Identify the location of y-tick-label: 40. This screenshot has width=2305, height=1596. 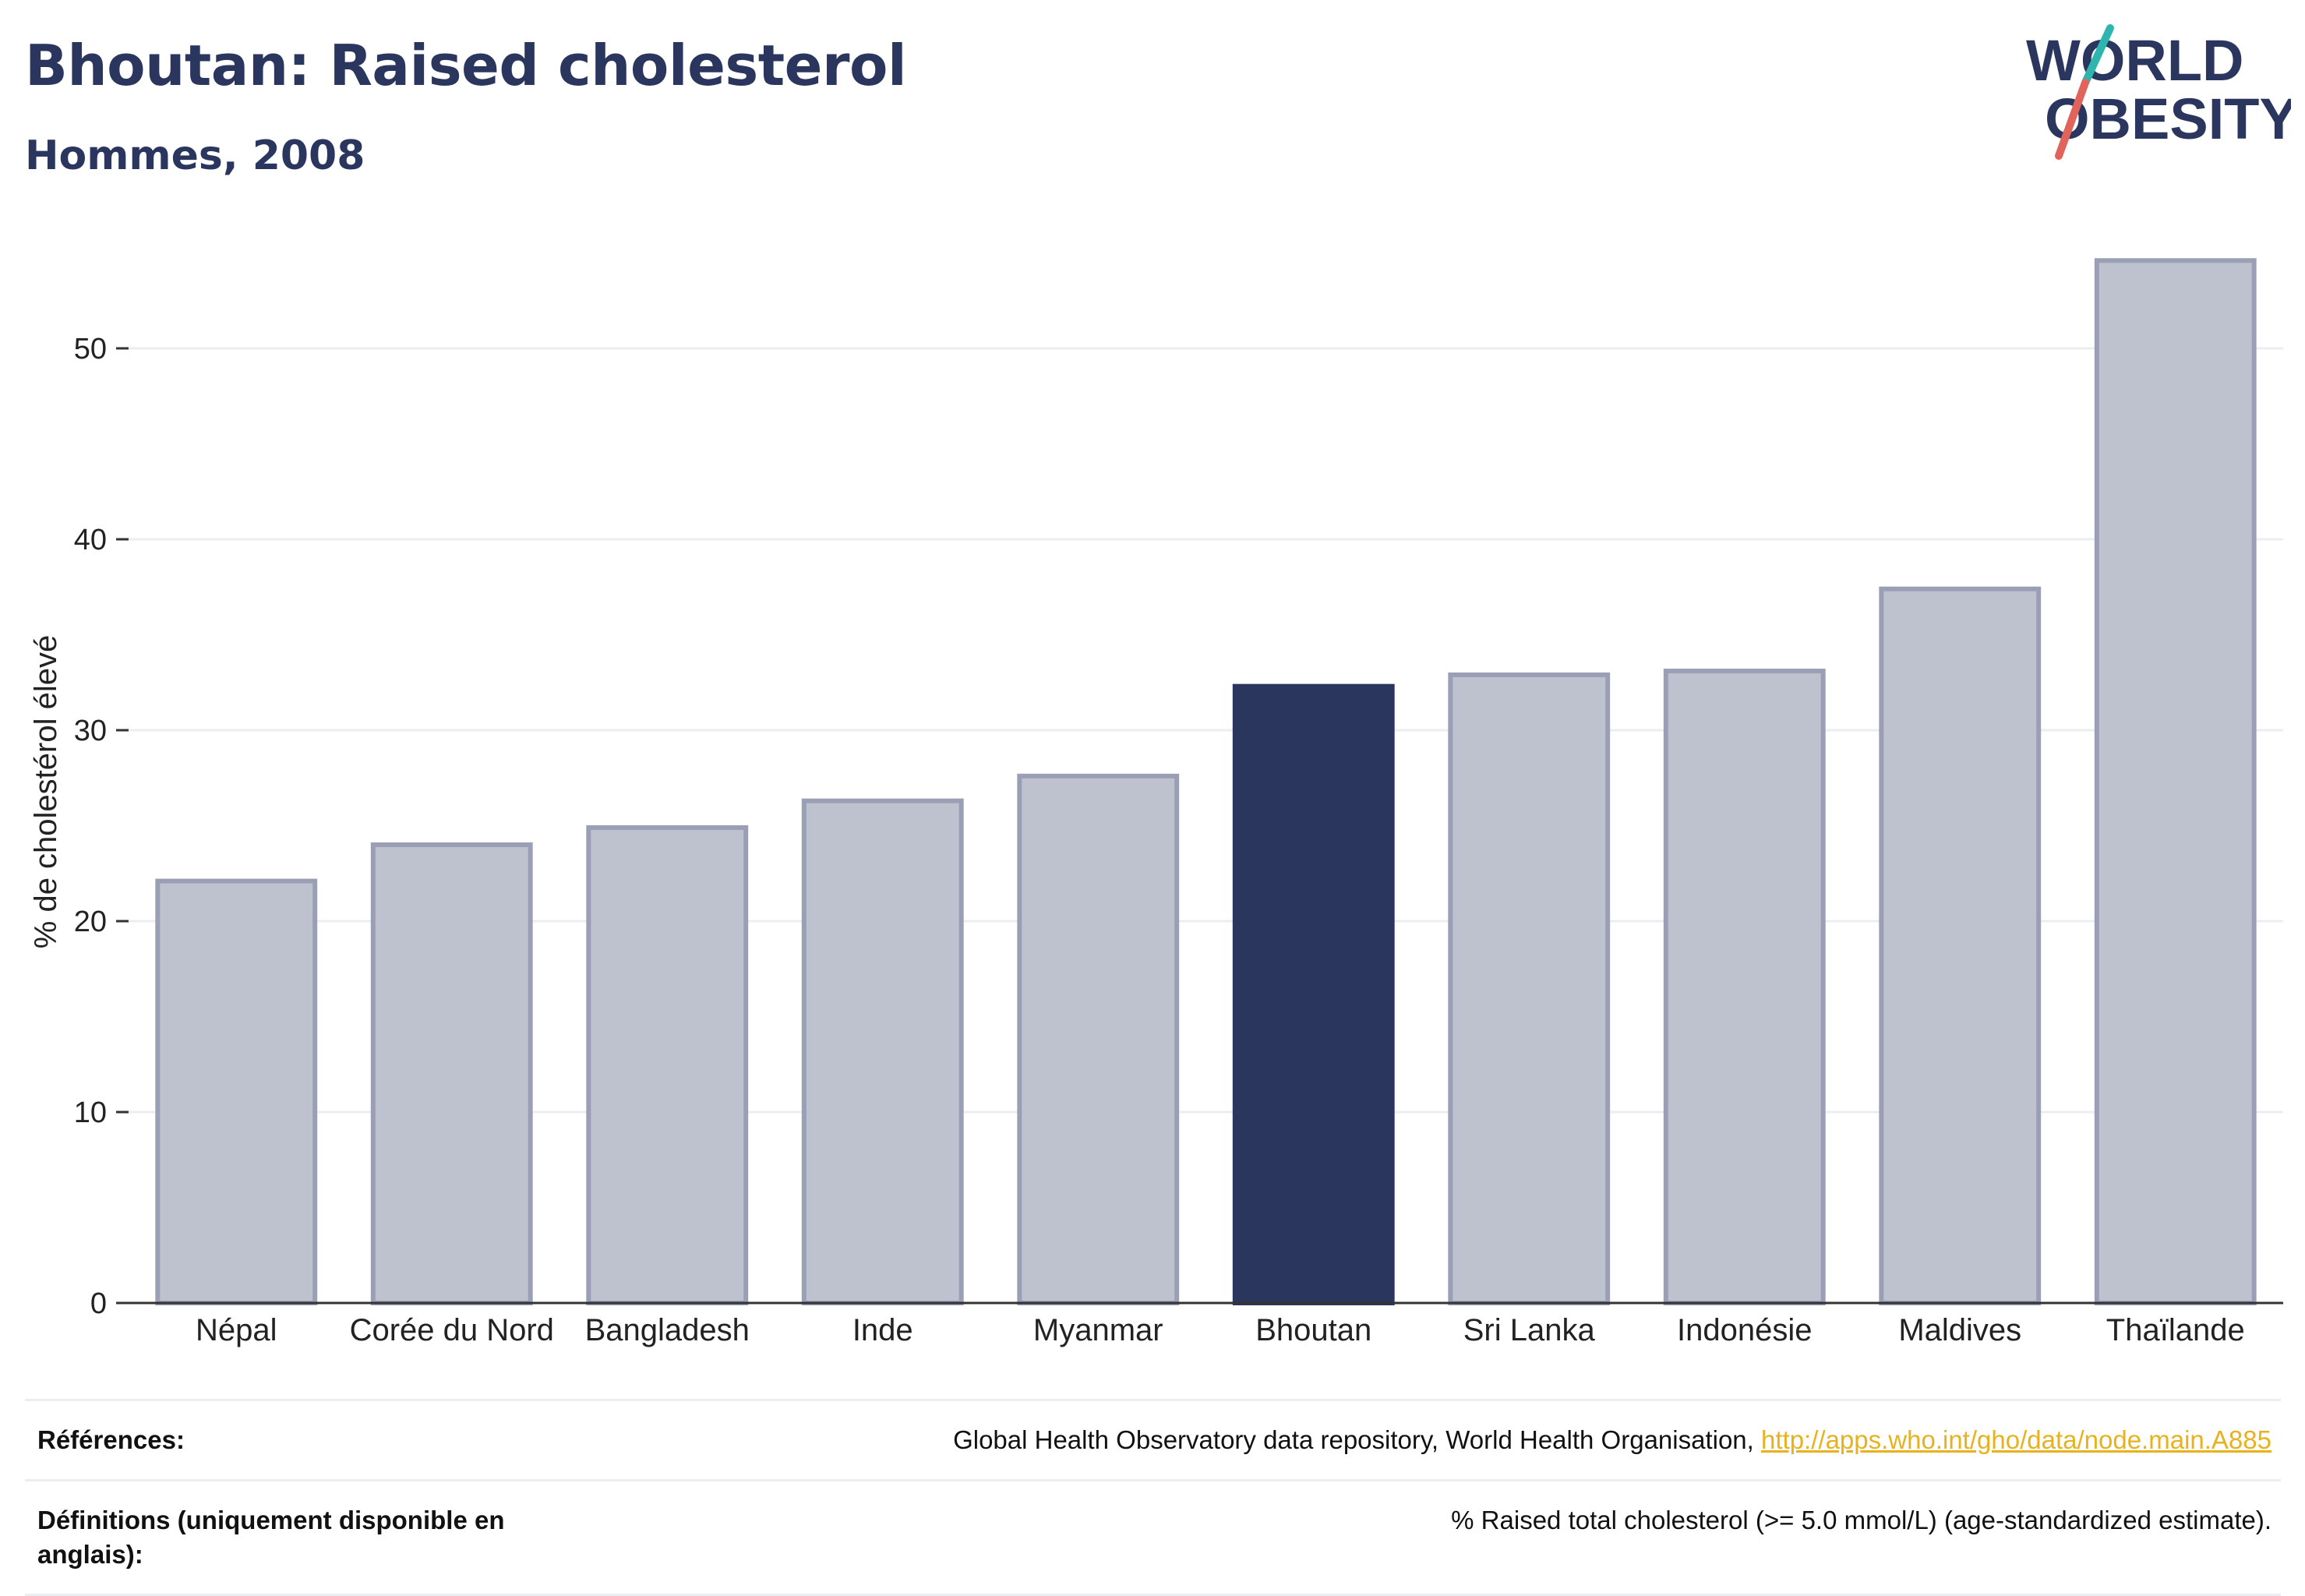
(90, 540).